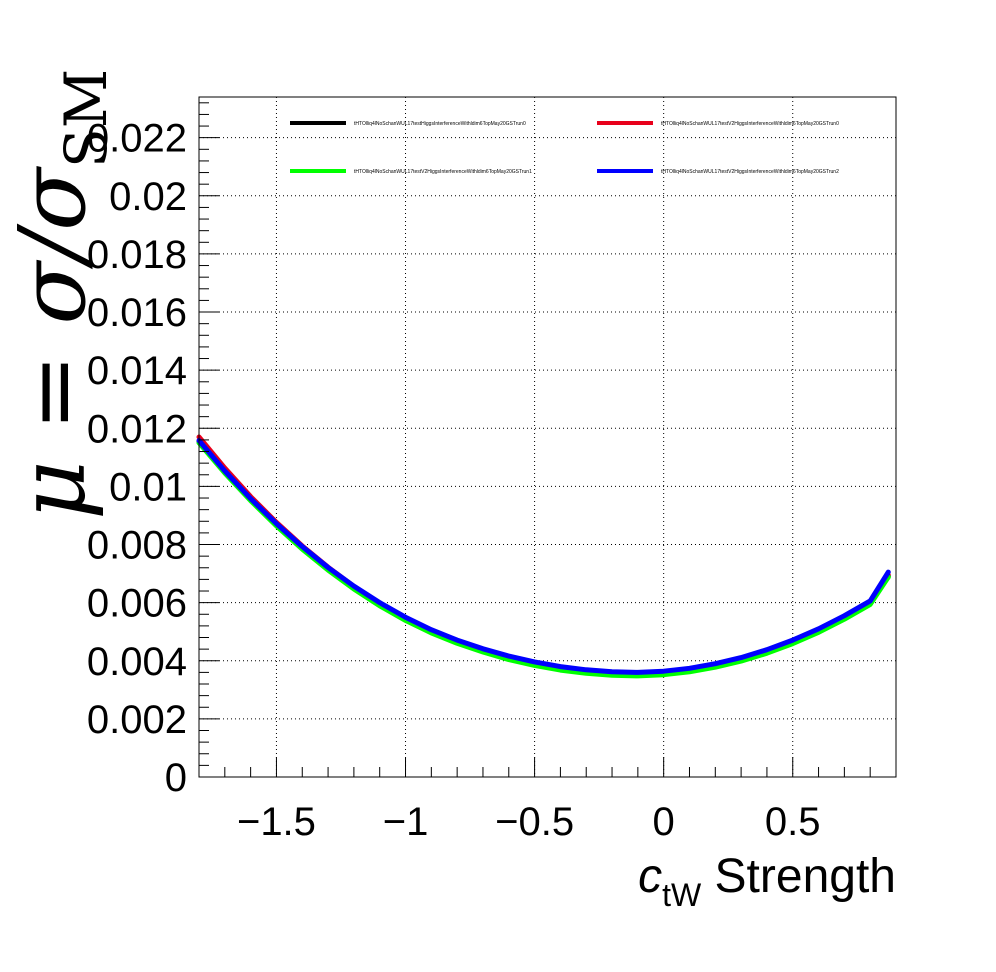  I want to click on y-axis-prefix: μ = σ/σ, so click(53, 343).